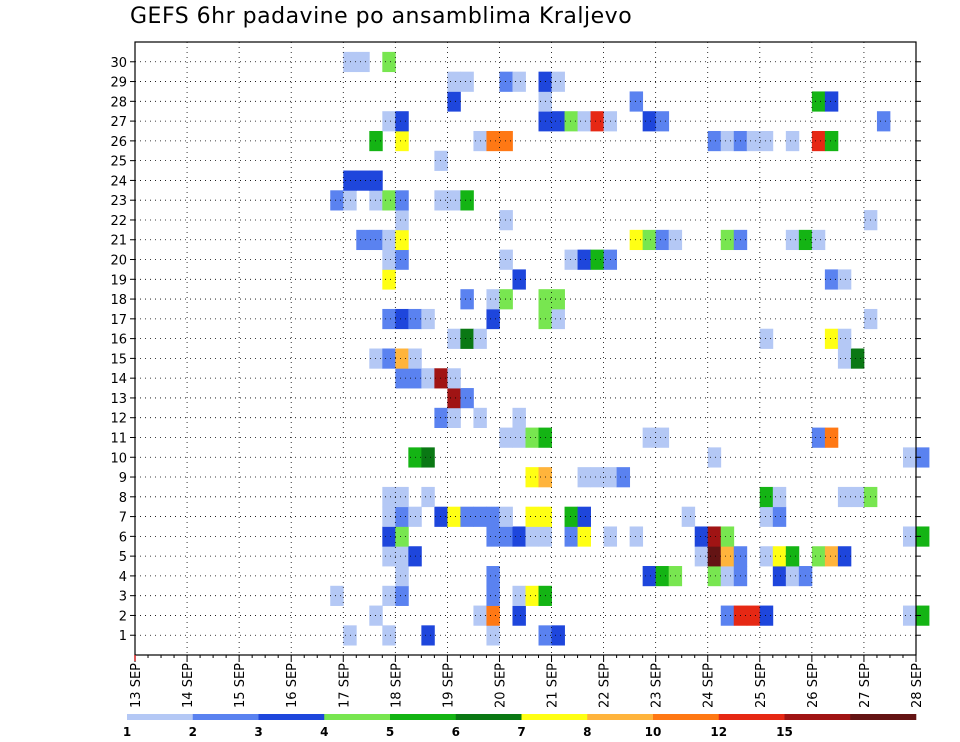 This screenshot has height=742, width=960. Describe the element at coordinates (118, 142) in the screenshot. I see `y-tick-label: 26` at that location.